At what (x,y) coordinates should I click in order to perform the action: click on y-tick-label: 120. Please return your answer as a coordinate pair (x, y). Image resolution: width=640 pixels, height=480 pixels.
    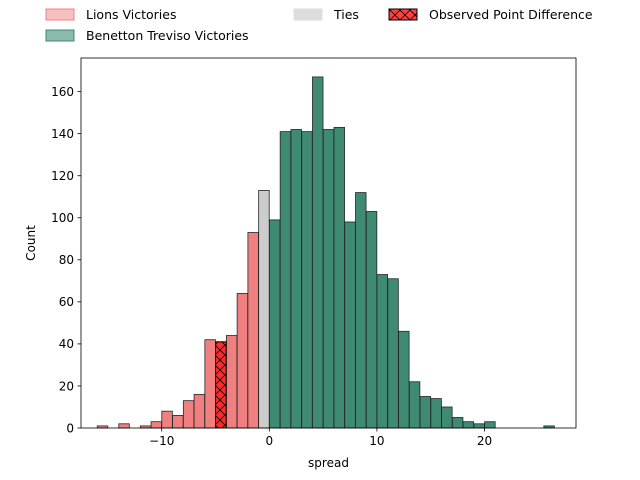
    Looking at the image, I should click on (62, 176).